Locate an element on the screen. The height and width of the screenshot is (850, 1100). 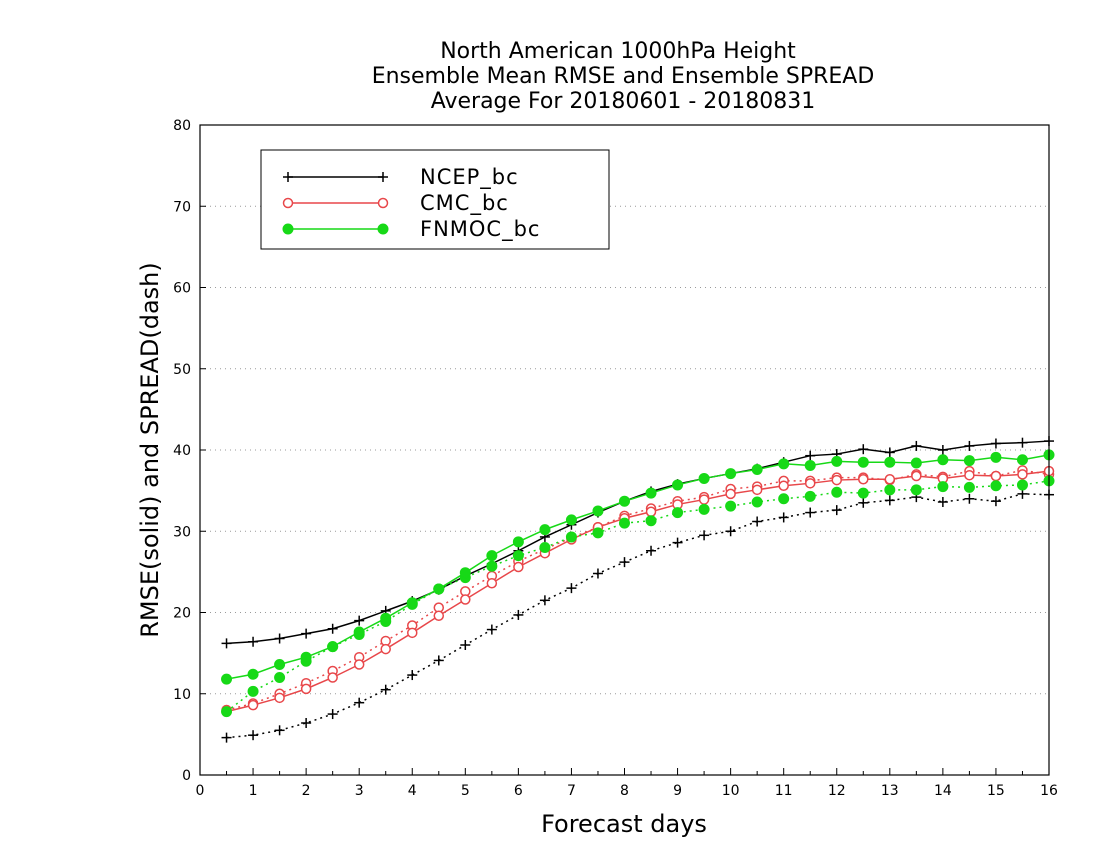
title-line-3: Average For 20180601 - 20180831 is located at coordinates (623, 101).